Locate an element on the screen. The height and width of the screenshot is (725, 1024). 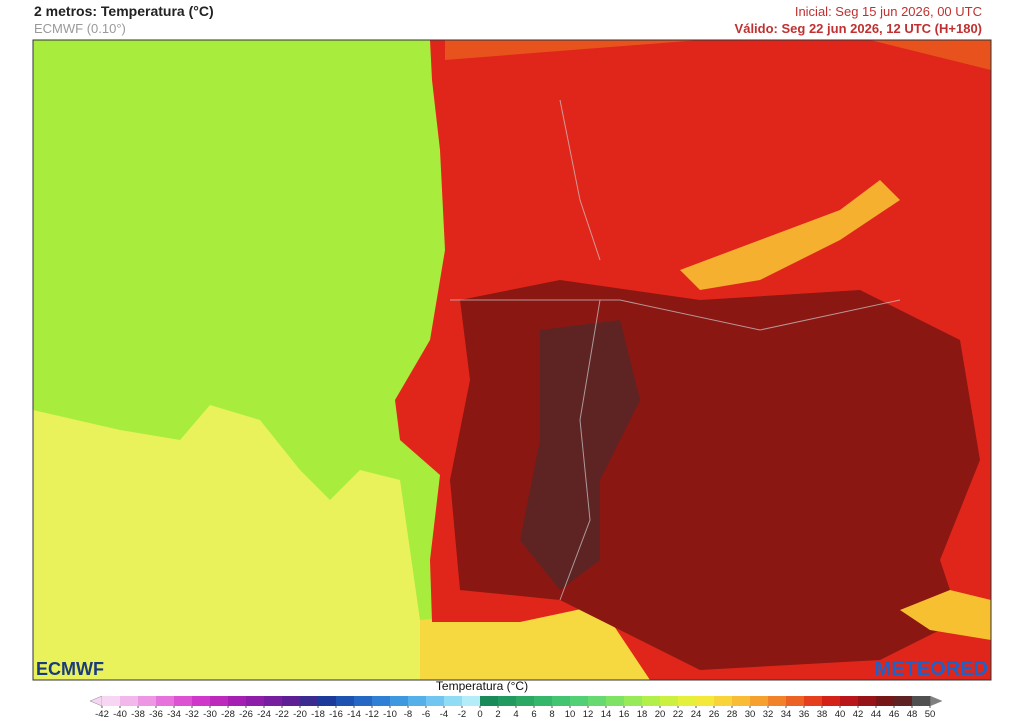
colorbar-tick-label: -22 is located at coordinates (282, 714).